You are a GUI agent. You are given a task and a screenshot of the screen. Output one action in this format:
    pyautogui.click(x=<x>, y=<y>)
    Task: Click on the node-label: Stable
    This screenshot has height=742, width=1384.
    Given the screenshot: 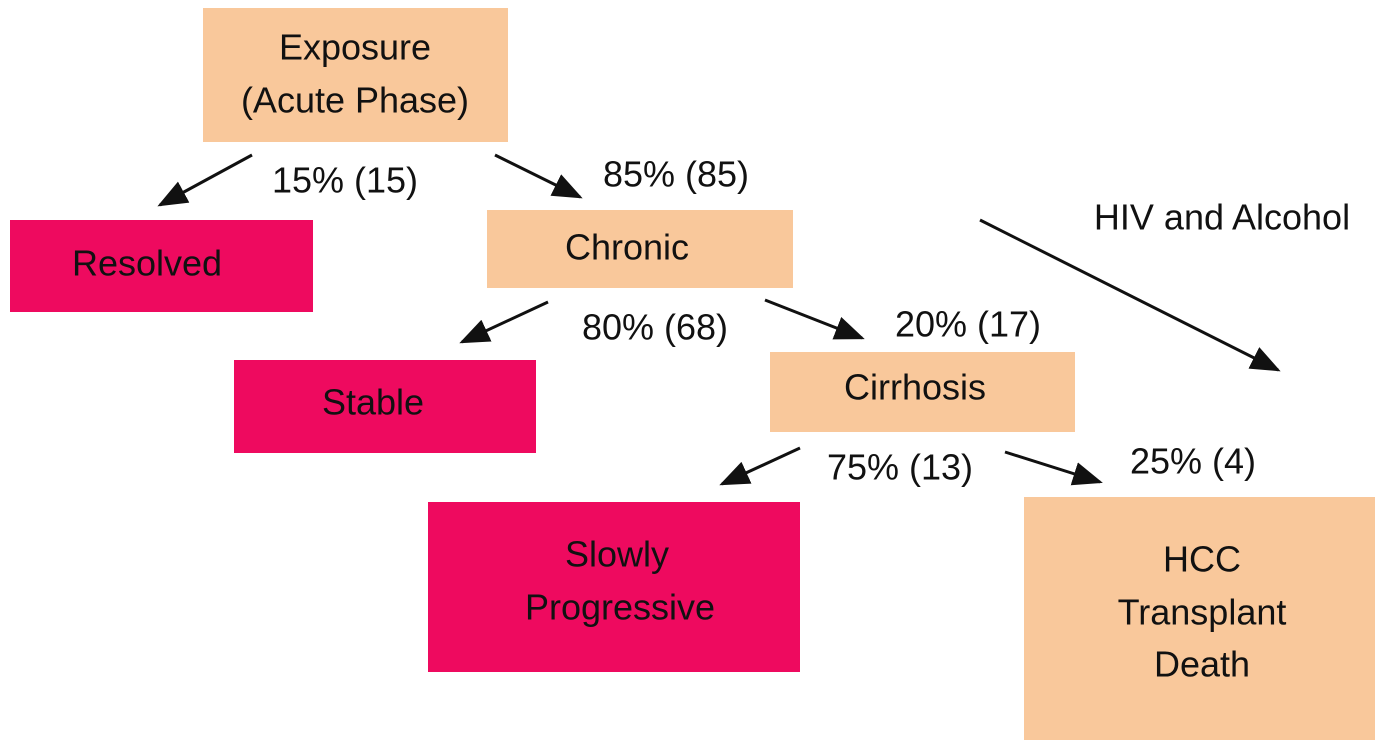 What is the action you would take?
    pyautogui.click(x=373, y=402)
    